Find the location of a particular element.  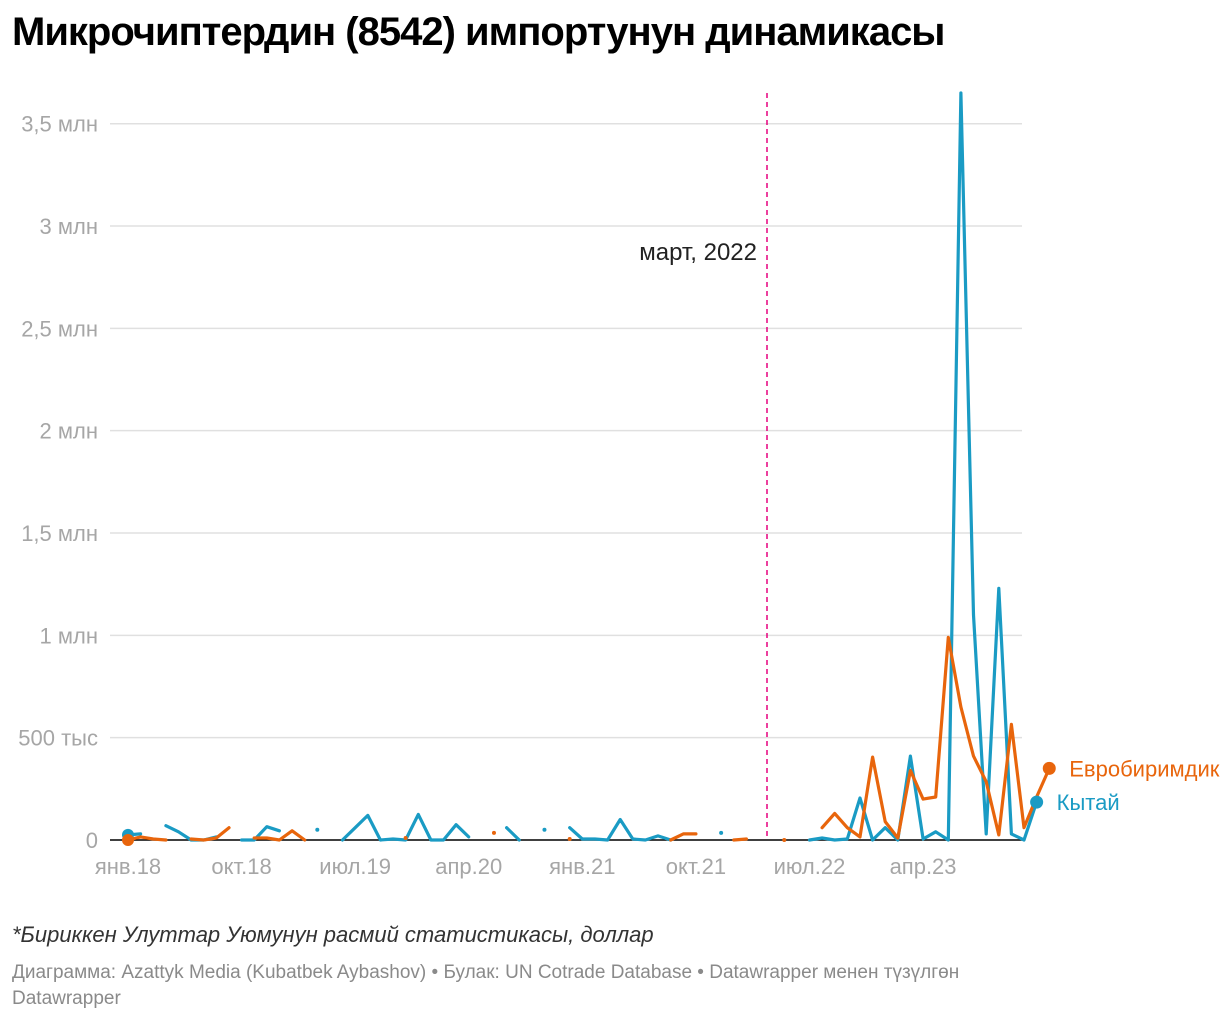

credit-line-2: Datawrapper is located at coordinates (66, 998).